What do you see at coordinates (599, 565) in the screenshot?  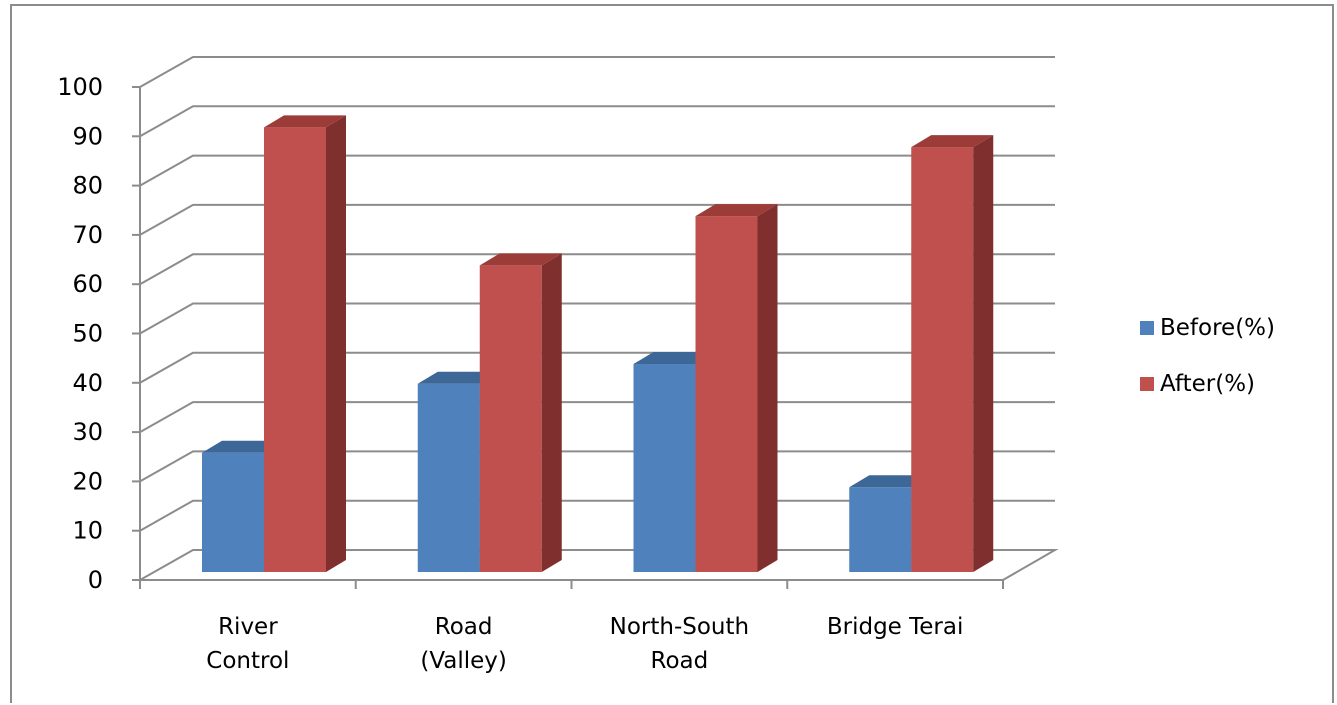 I see `floor-outline` at bounding box center [599, 565].